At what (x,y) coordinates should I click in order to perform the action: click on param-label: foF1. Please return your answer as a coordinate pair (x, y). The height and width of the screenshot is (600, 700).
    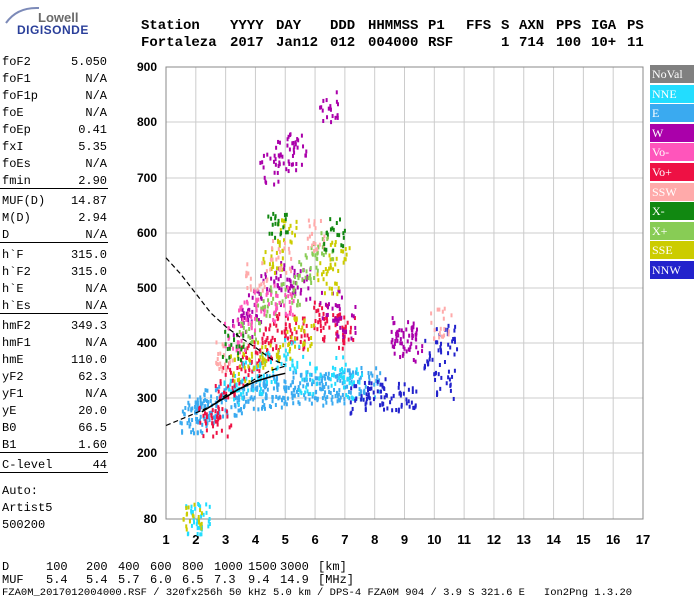
    Looking at the image, I should click on (16, 79).